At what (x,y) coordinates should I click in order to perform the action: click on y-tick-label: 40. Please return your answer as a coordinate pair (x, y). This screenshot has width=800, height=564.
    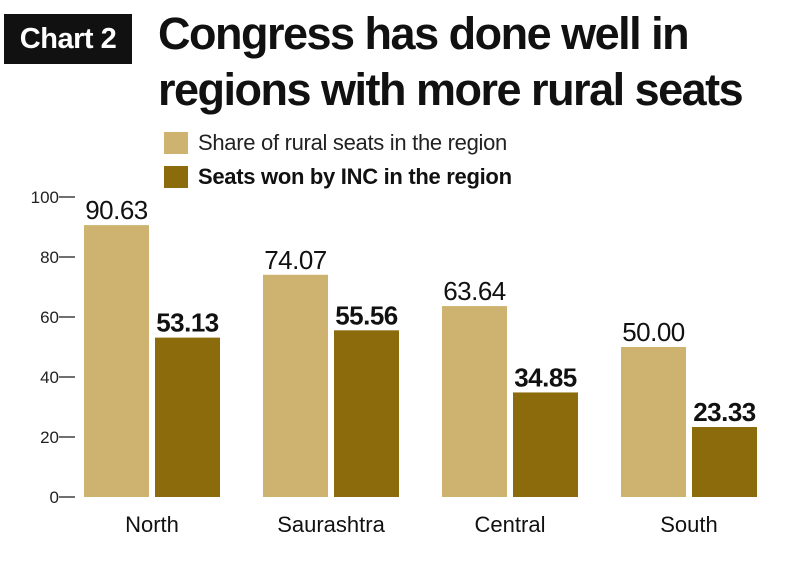
    Looking at the image, I should click on (49, 377).